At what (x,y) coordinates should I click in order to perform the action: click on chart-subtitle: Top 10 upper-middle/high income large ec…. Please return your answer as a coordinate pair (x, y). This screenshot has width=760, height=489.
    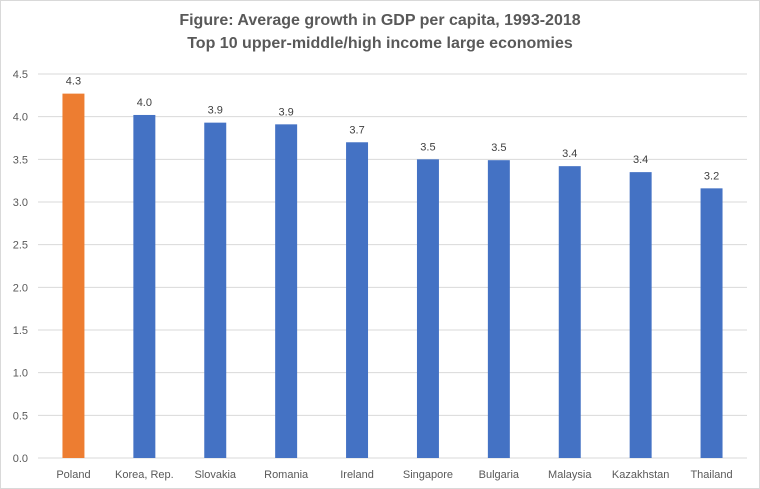
    Looking at the image, I should click on (380, 43).